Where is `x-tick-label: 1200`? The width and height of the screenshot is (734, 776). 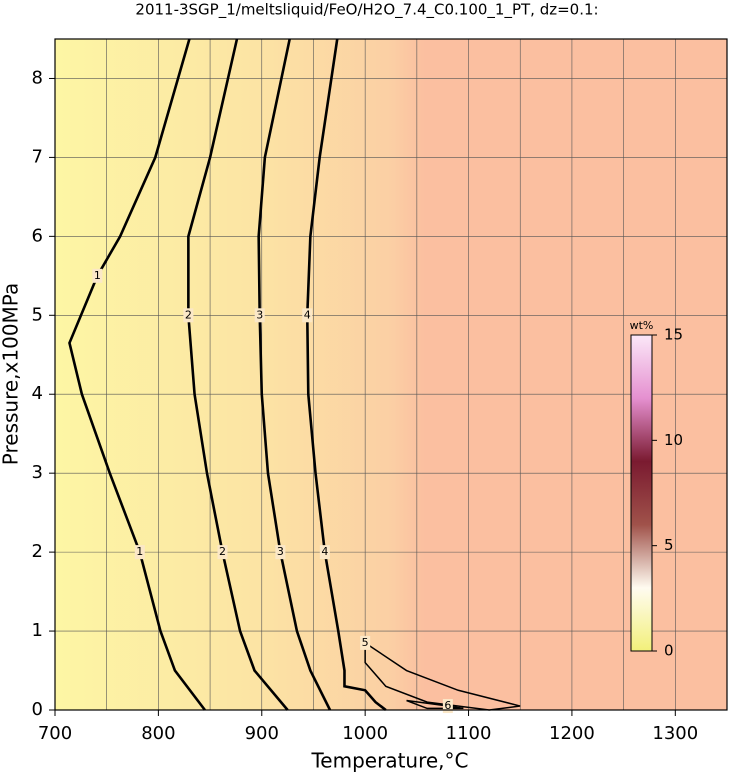 x-tick-label: 1200 is located at coordinates (572, 733).